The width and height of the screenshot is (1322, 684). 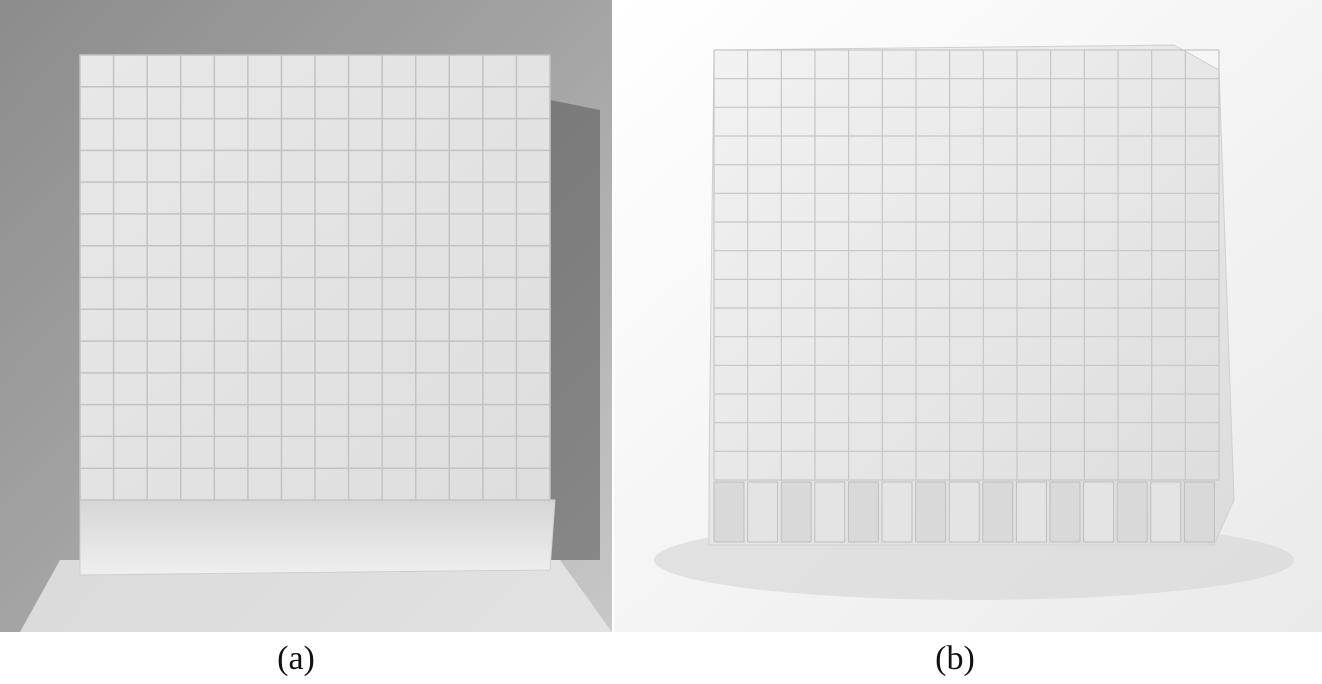 I want to click on panel-b-caption: (b), so click(x=955, y=658).